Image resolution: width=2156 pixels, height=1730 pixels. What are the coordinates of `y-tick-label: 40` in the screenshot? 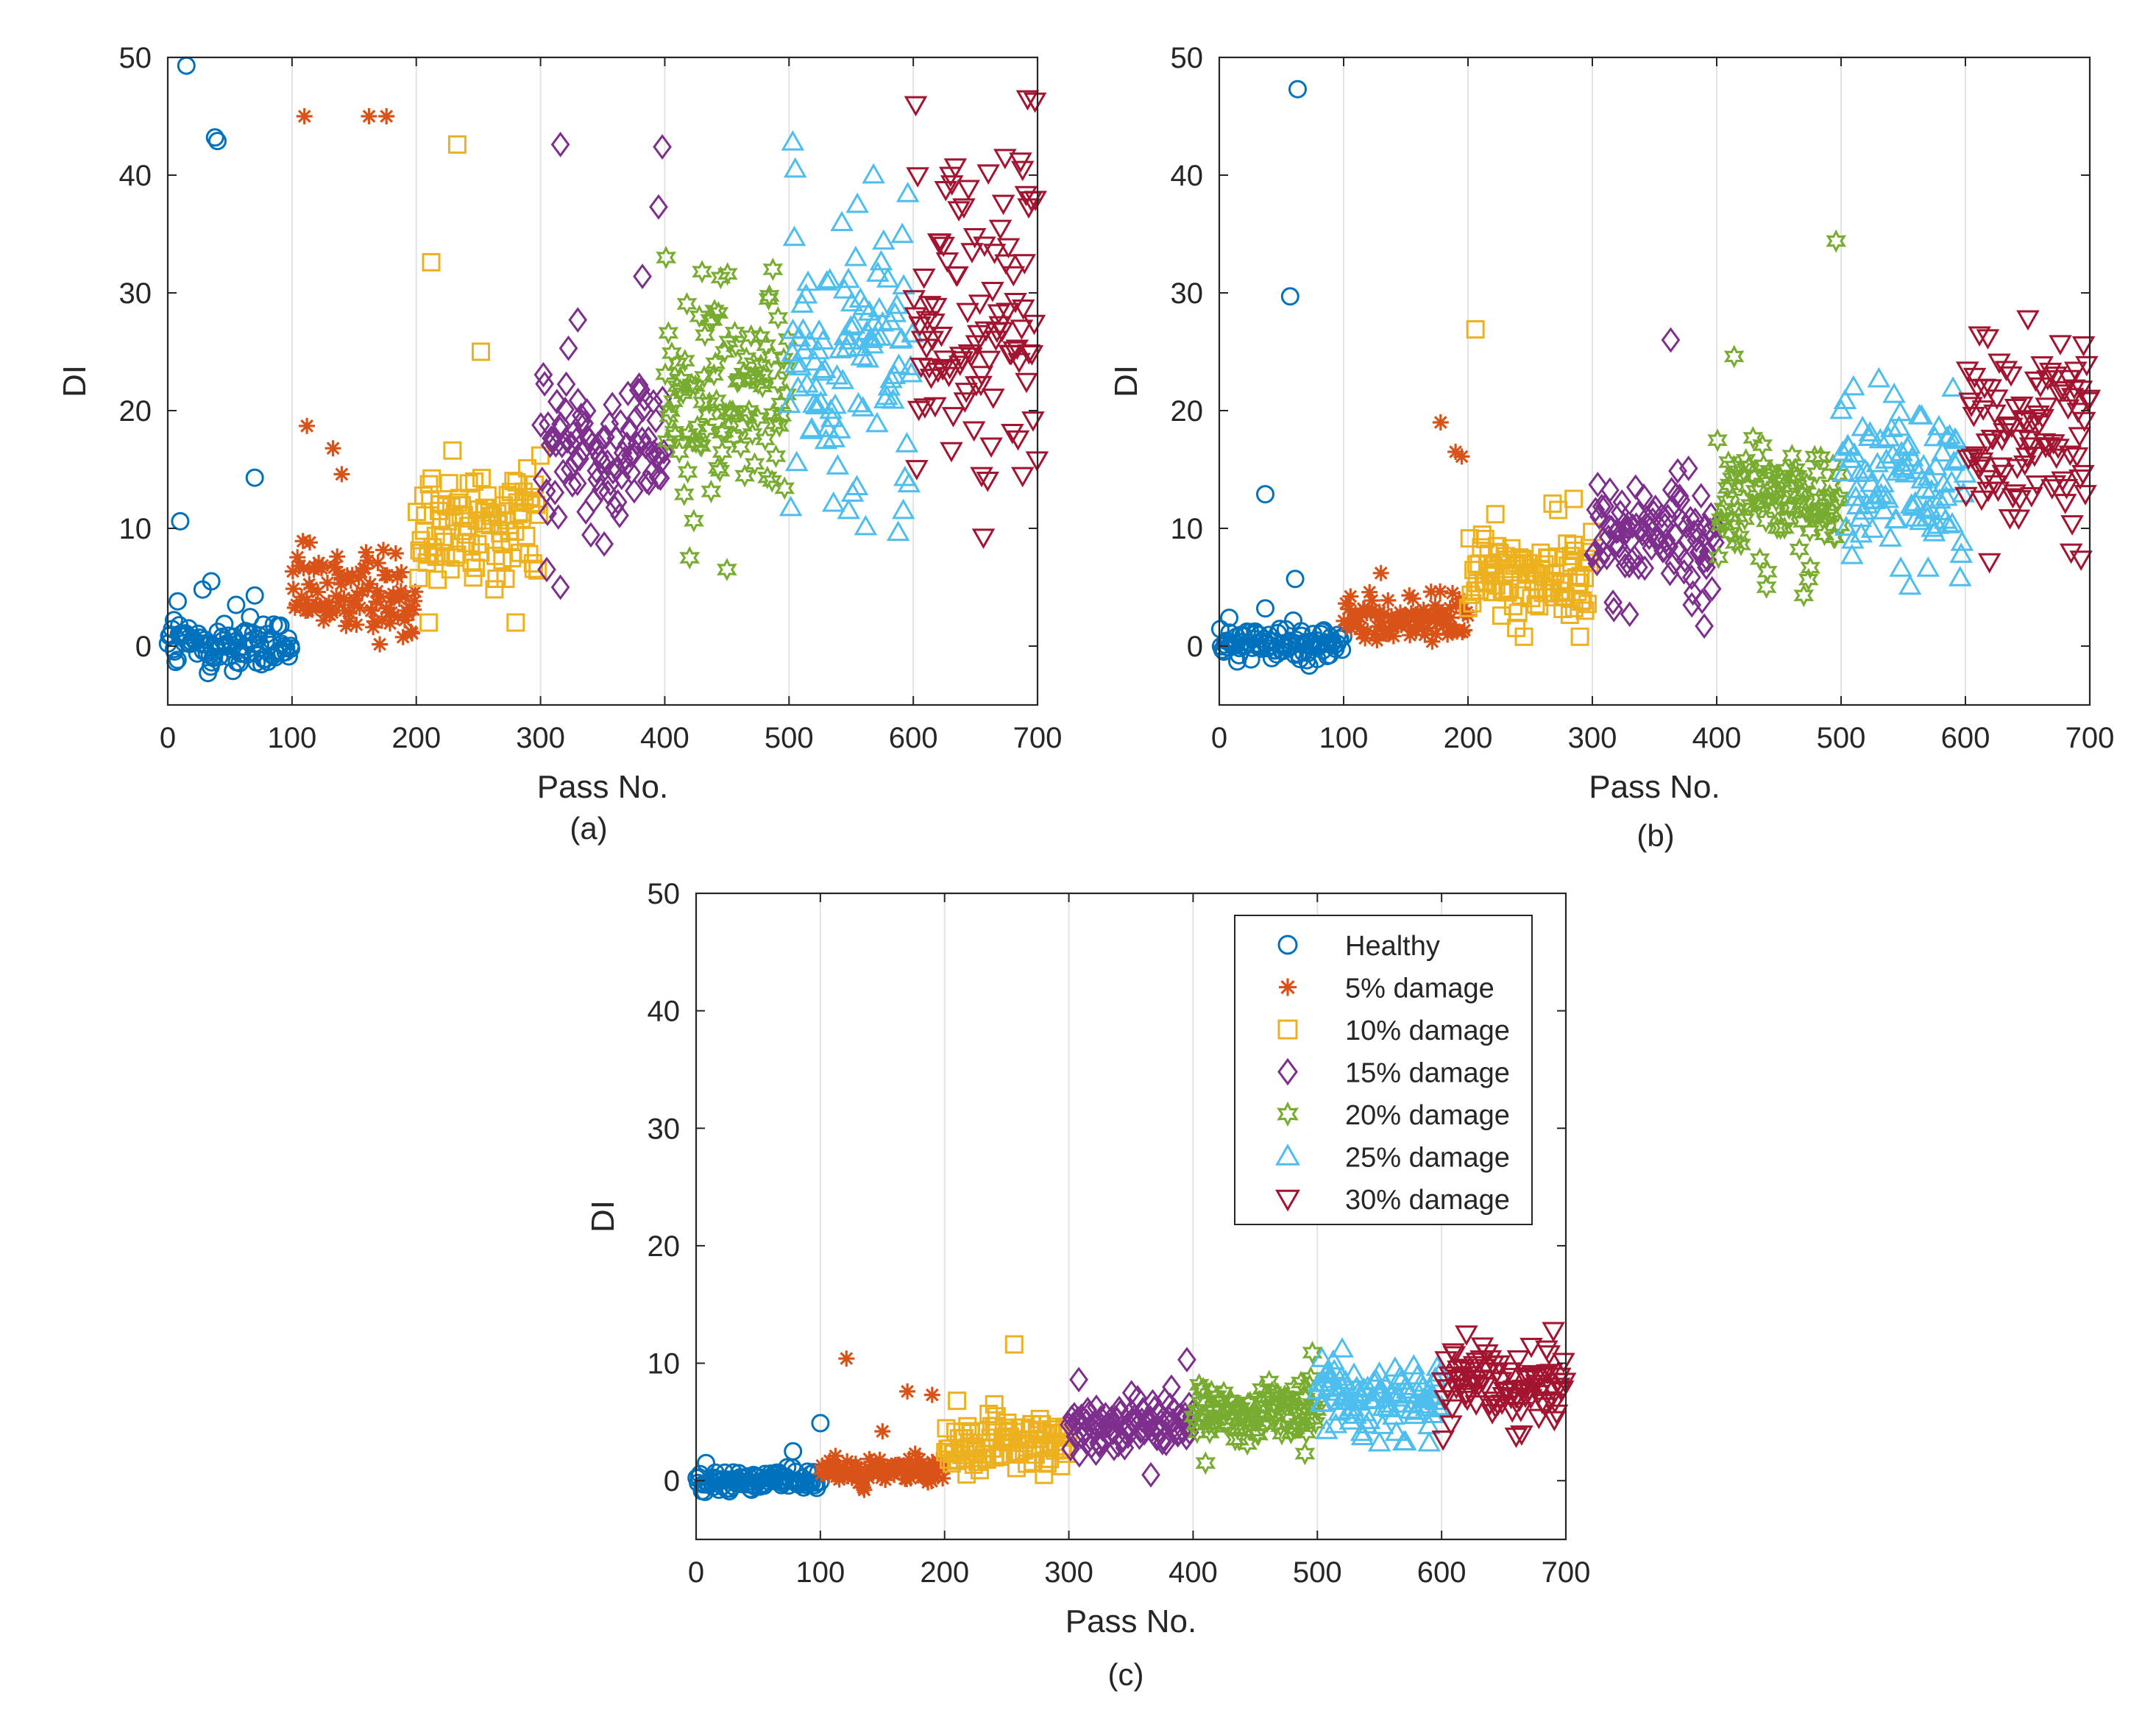 It's located at (135, 176).